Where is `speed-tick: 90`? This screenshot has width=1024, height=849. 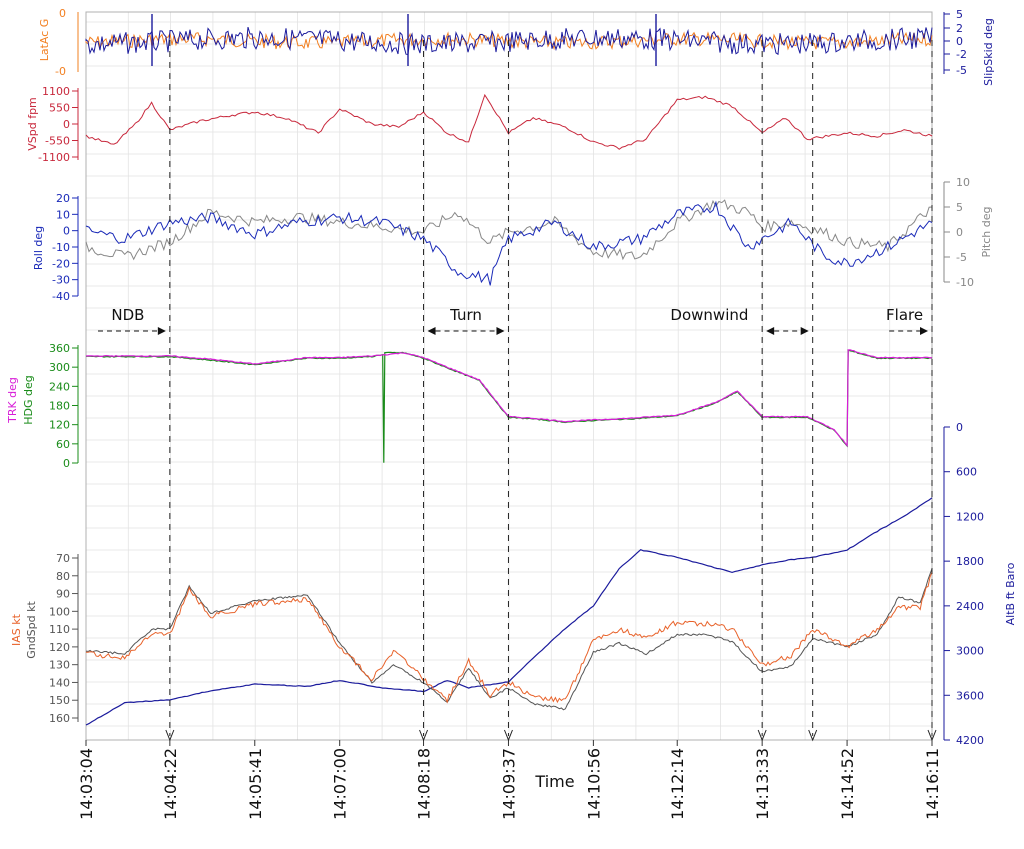 speed-tick: 90 is located at coordinates (63, 594).